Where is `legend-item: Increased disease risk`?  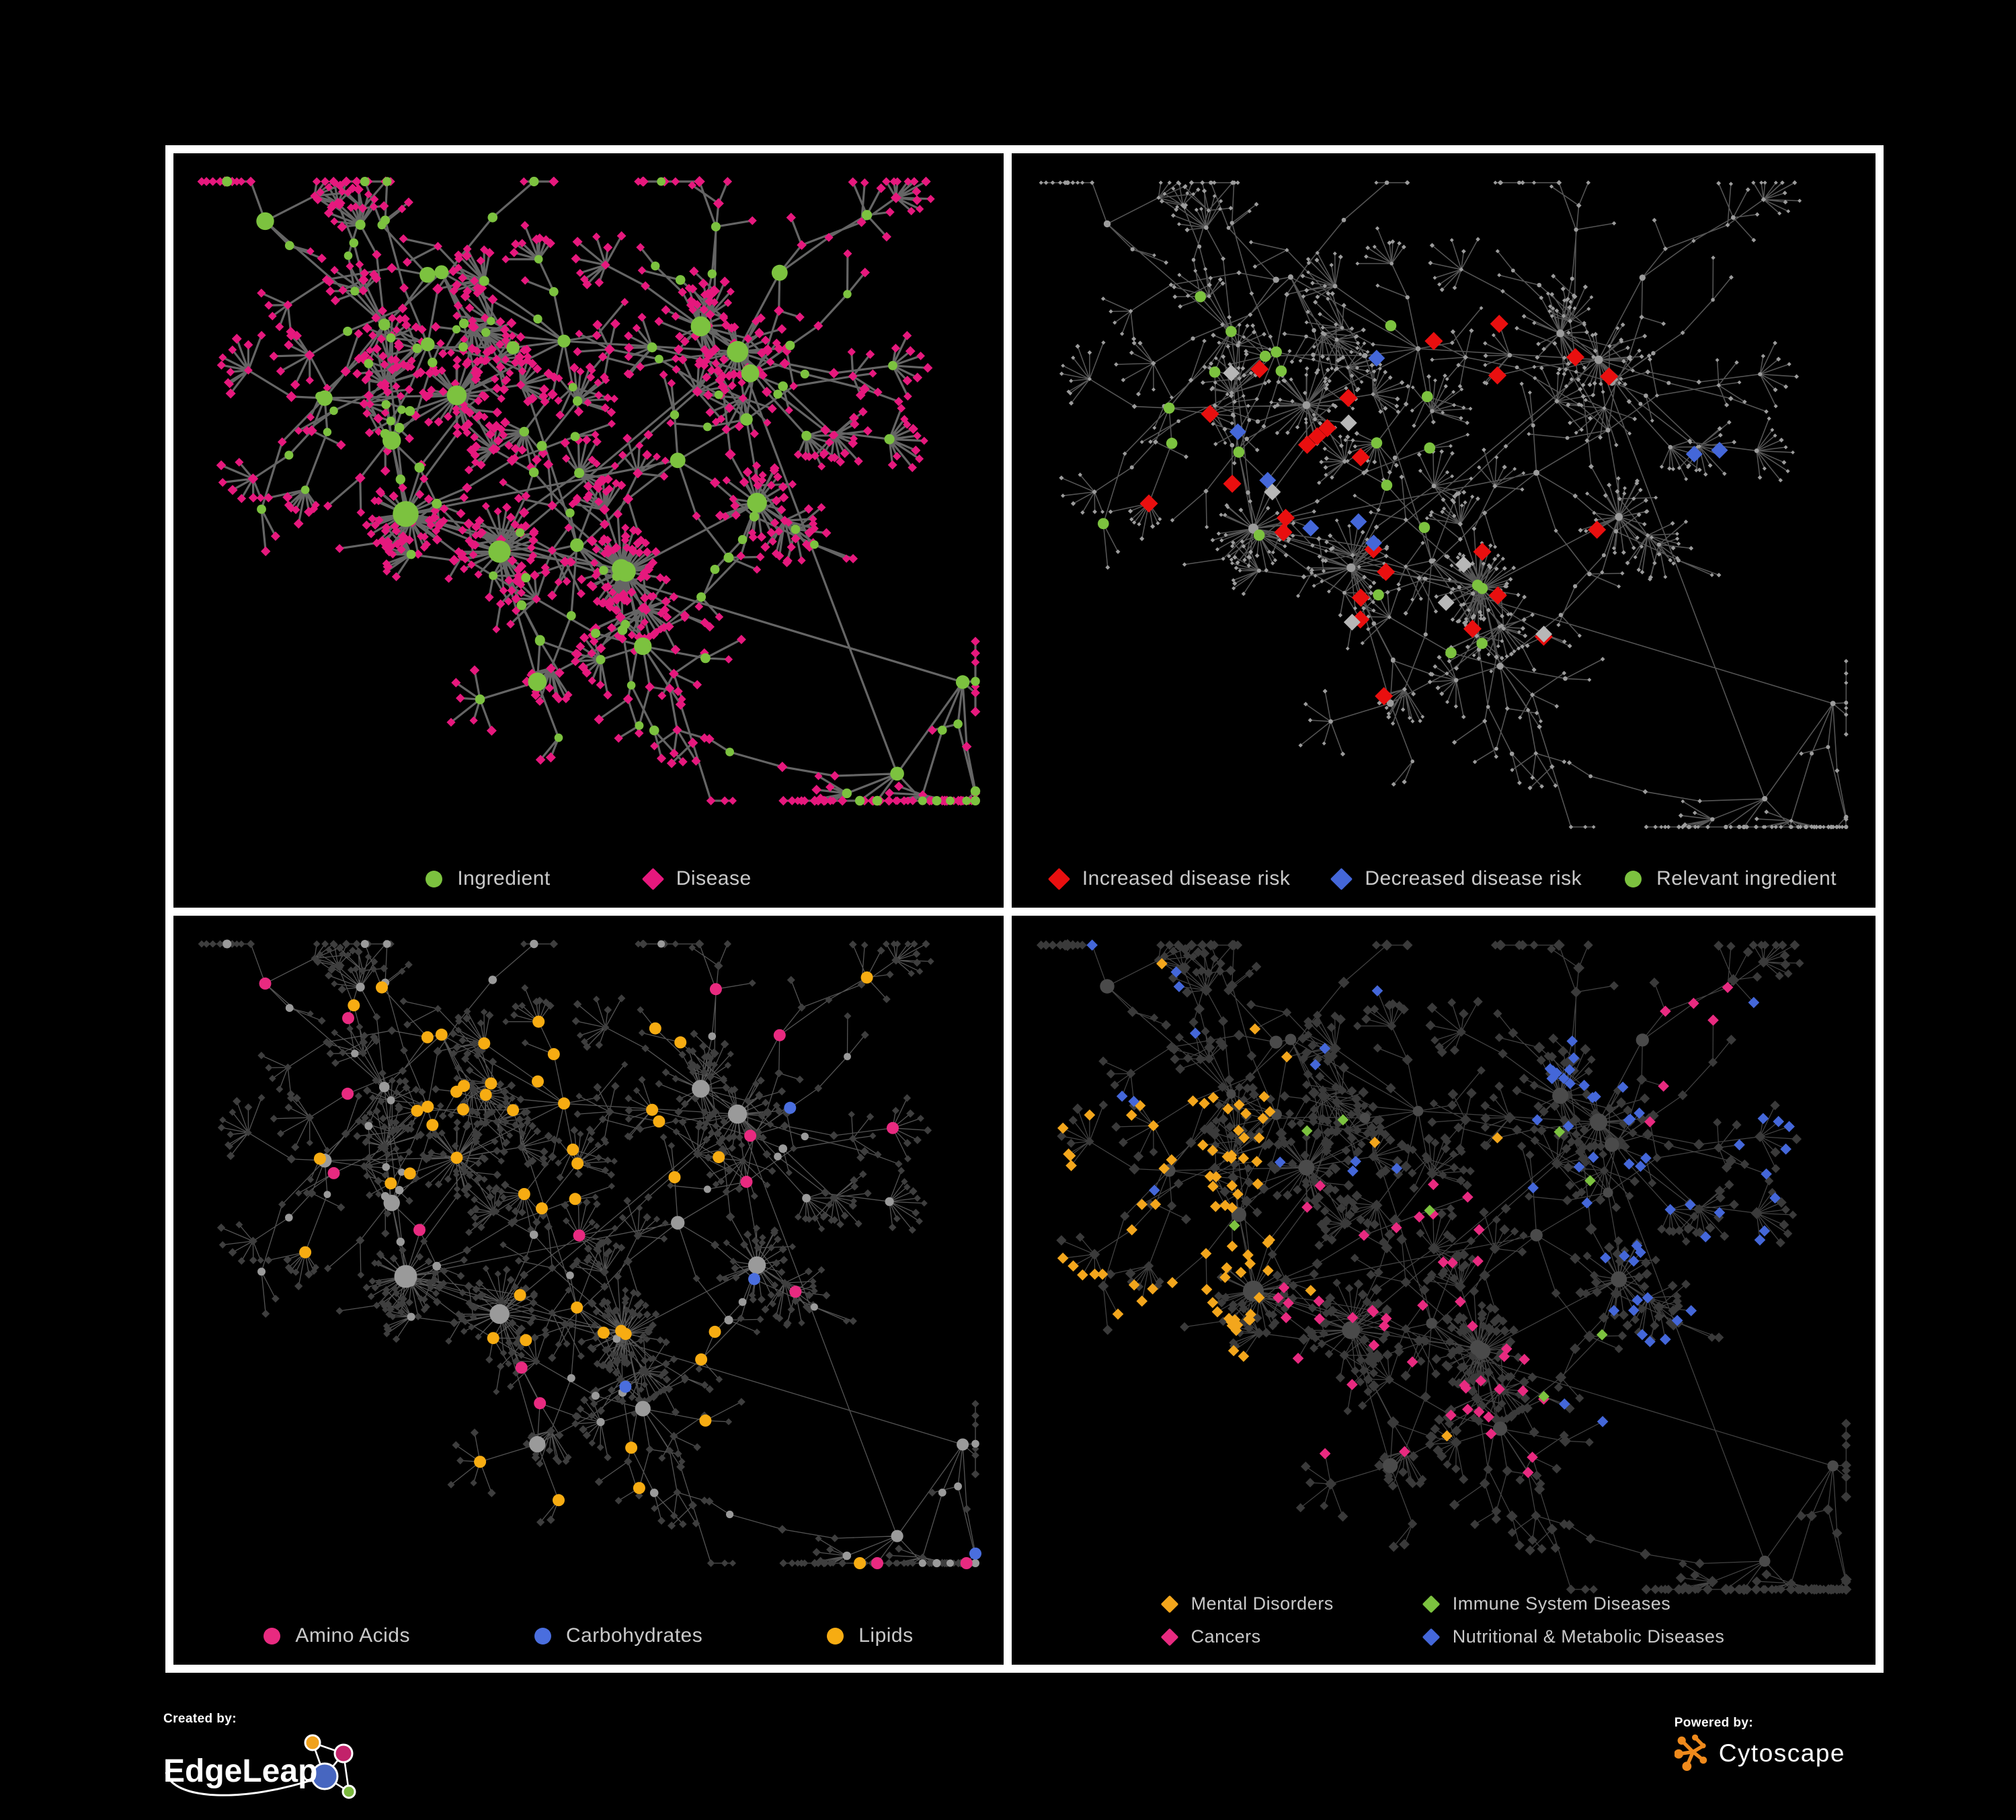 legend-item: Increased disease risk is located at coordinates (1169, 878).